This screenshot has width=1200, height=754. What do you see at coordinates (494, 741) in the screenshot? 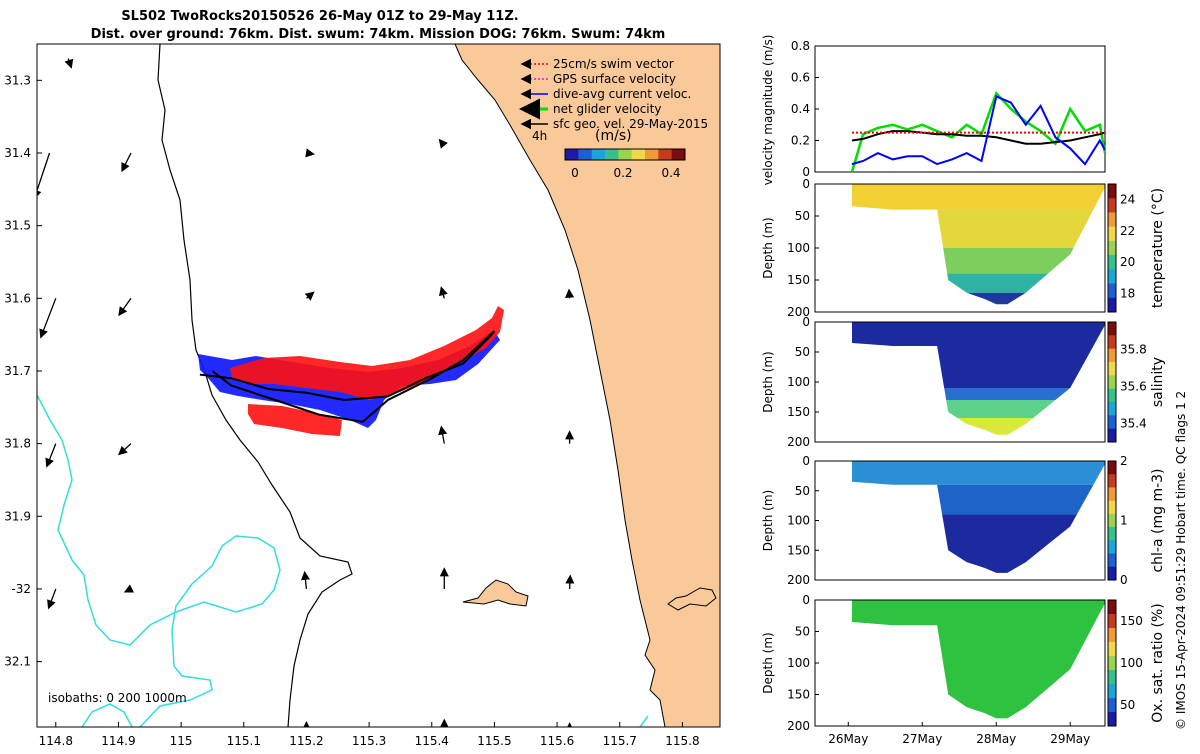
I see `map-x-tick-label: 115.5` at bounding box center [494, 741].